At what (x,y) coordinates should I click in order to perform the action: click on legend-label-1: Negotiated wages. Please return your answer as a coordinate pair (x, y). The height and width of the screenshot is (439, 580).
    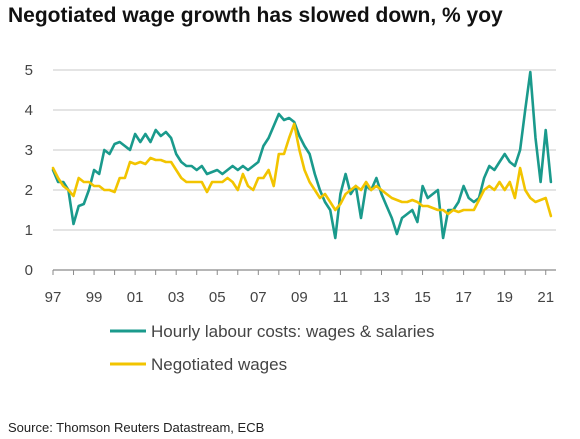
    Looking at the image, I should click on (219, 364).